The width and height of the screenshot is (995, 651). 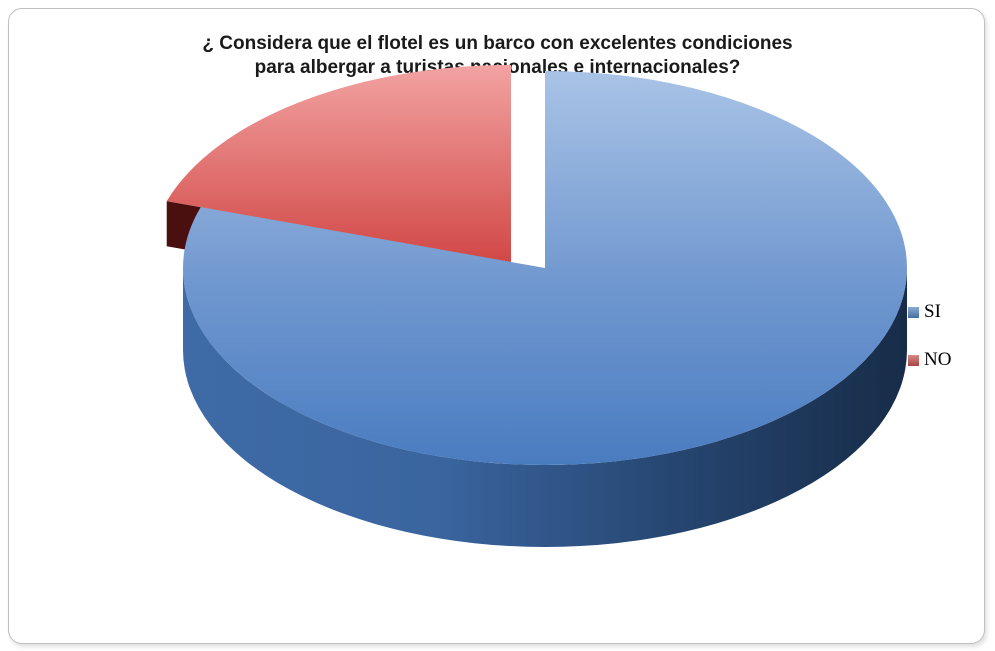 What do you see at coordinates (913, 312) in the screenshot?
I see `legend-swatch-si` at bounding box center [913, 312].